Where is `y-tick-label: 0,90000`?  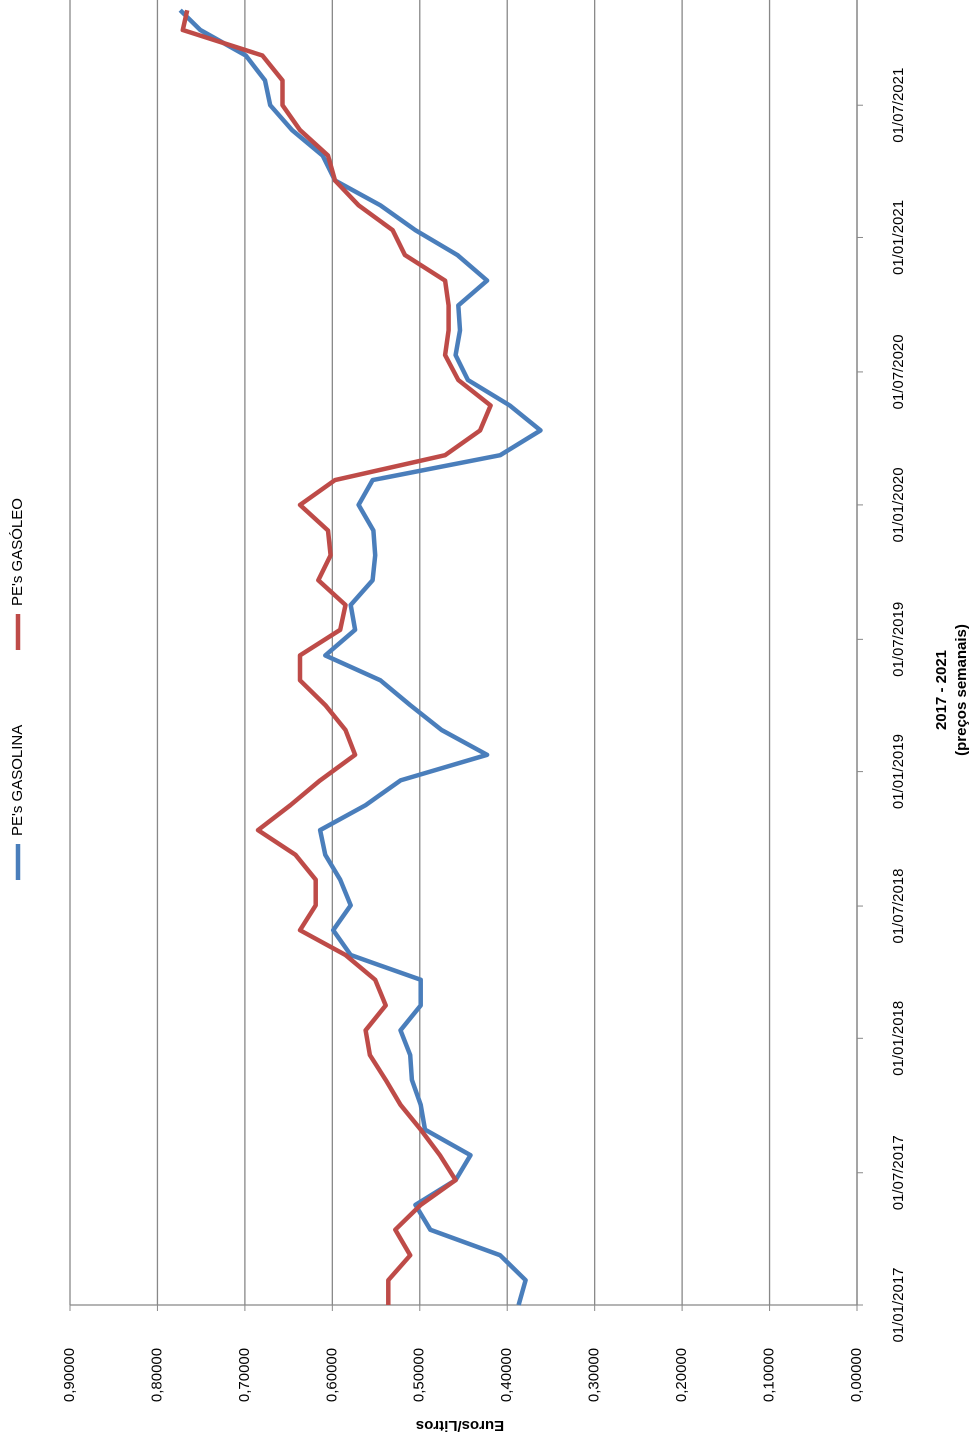 y-tick-label: 0,90000 is located at coordinates (69, 1375).